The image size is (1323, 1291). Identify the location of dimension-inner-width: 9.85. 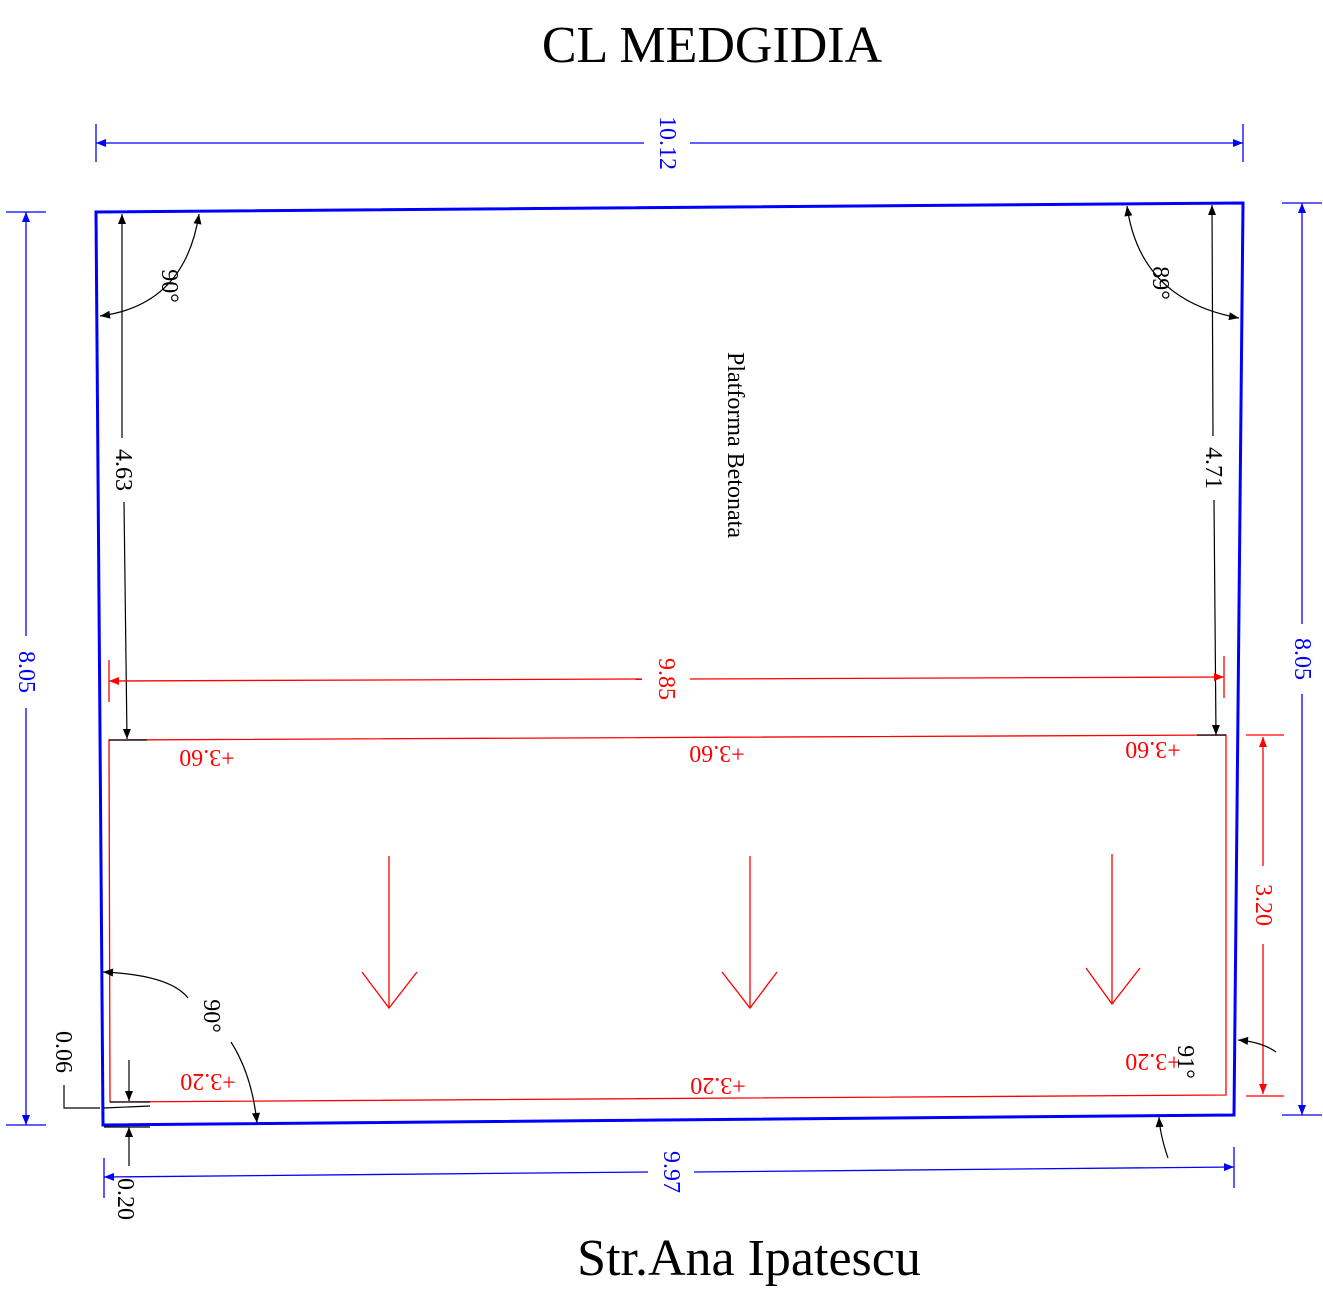
(666, 679).